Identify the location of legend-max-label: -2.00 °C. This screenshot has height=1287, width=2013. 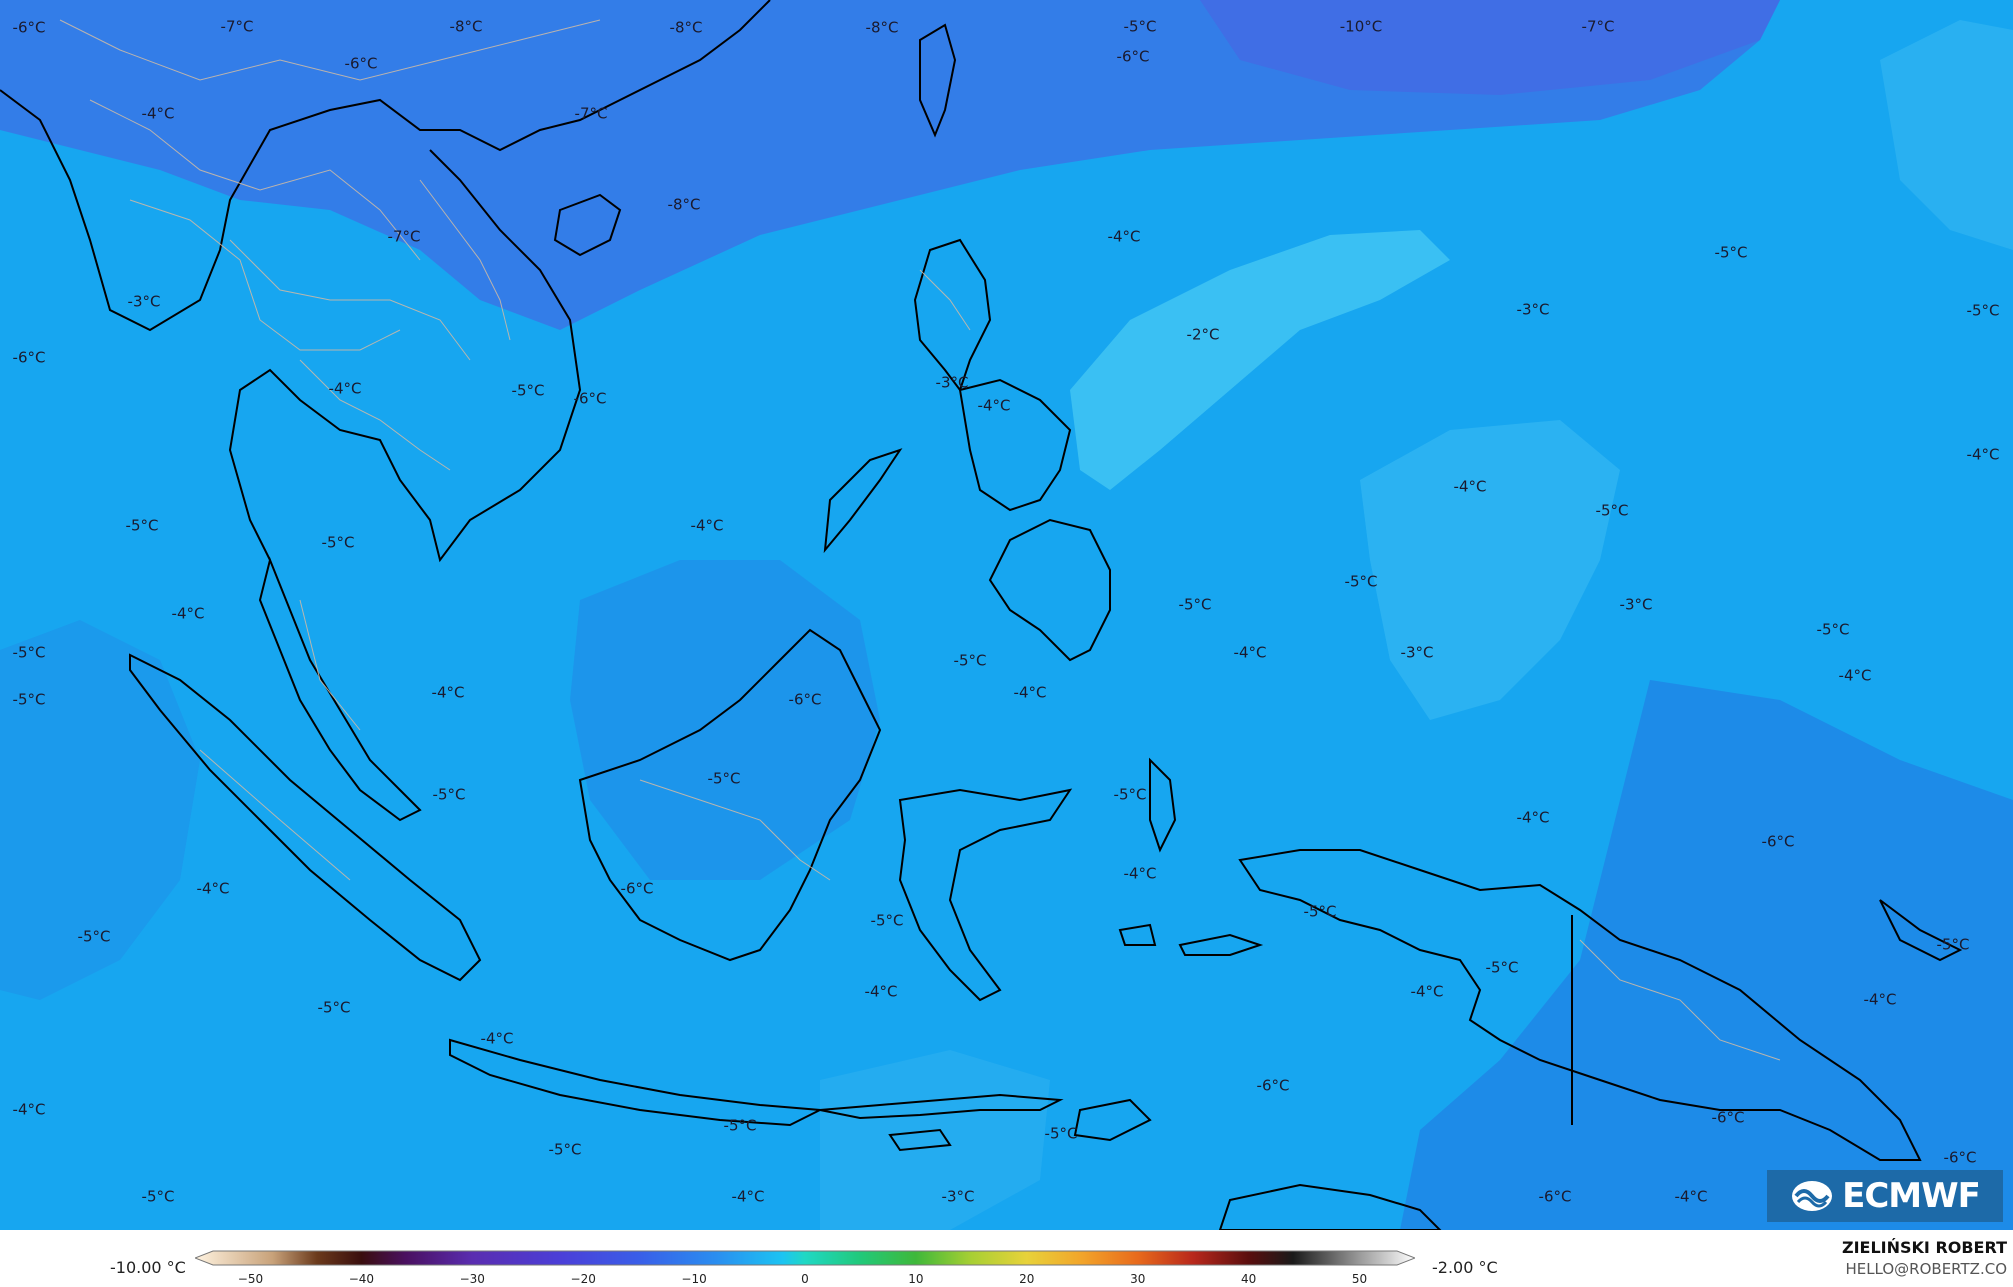
(1465, 1267).